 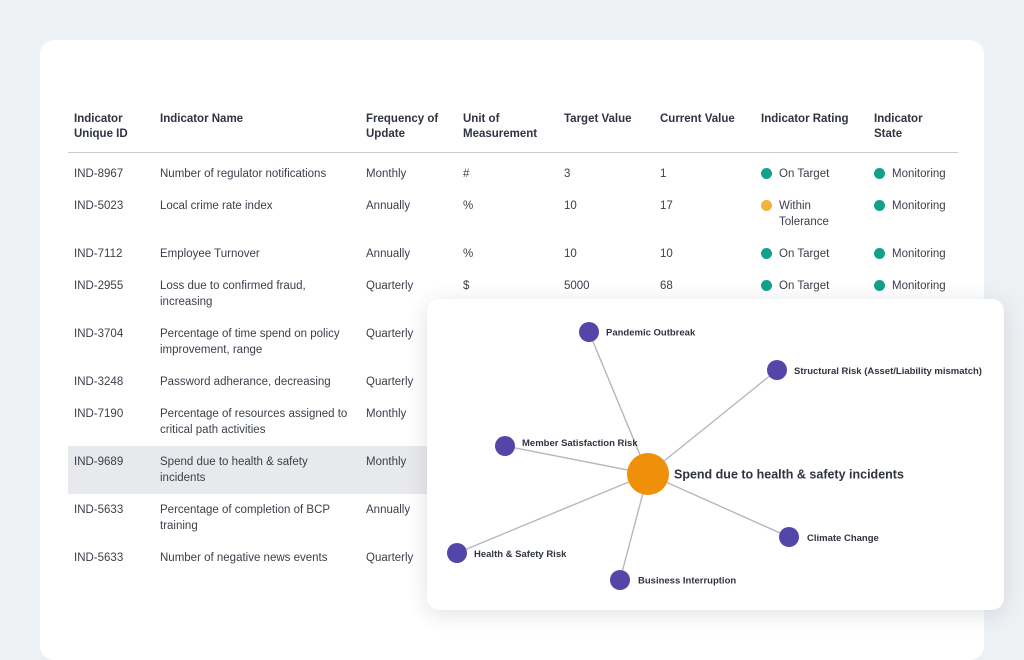 What do you see at coordinates (210, 254) in the screenshot?
I see `cell-name: Employee Turnover` at bounding box center [210, 254].